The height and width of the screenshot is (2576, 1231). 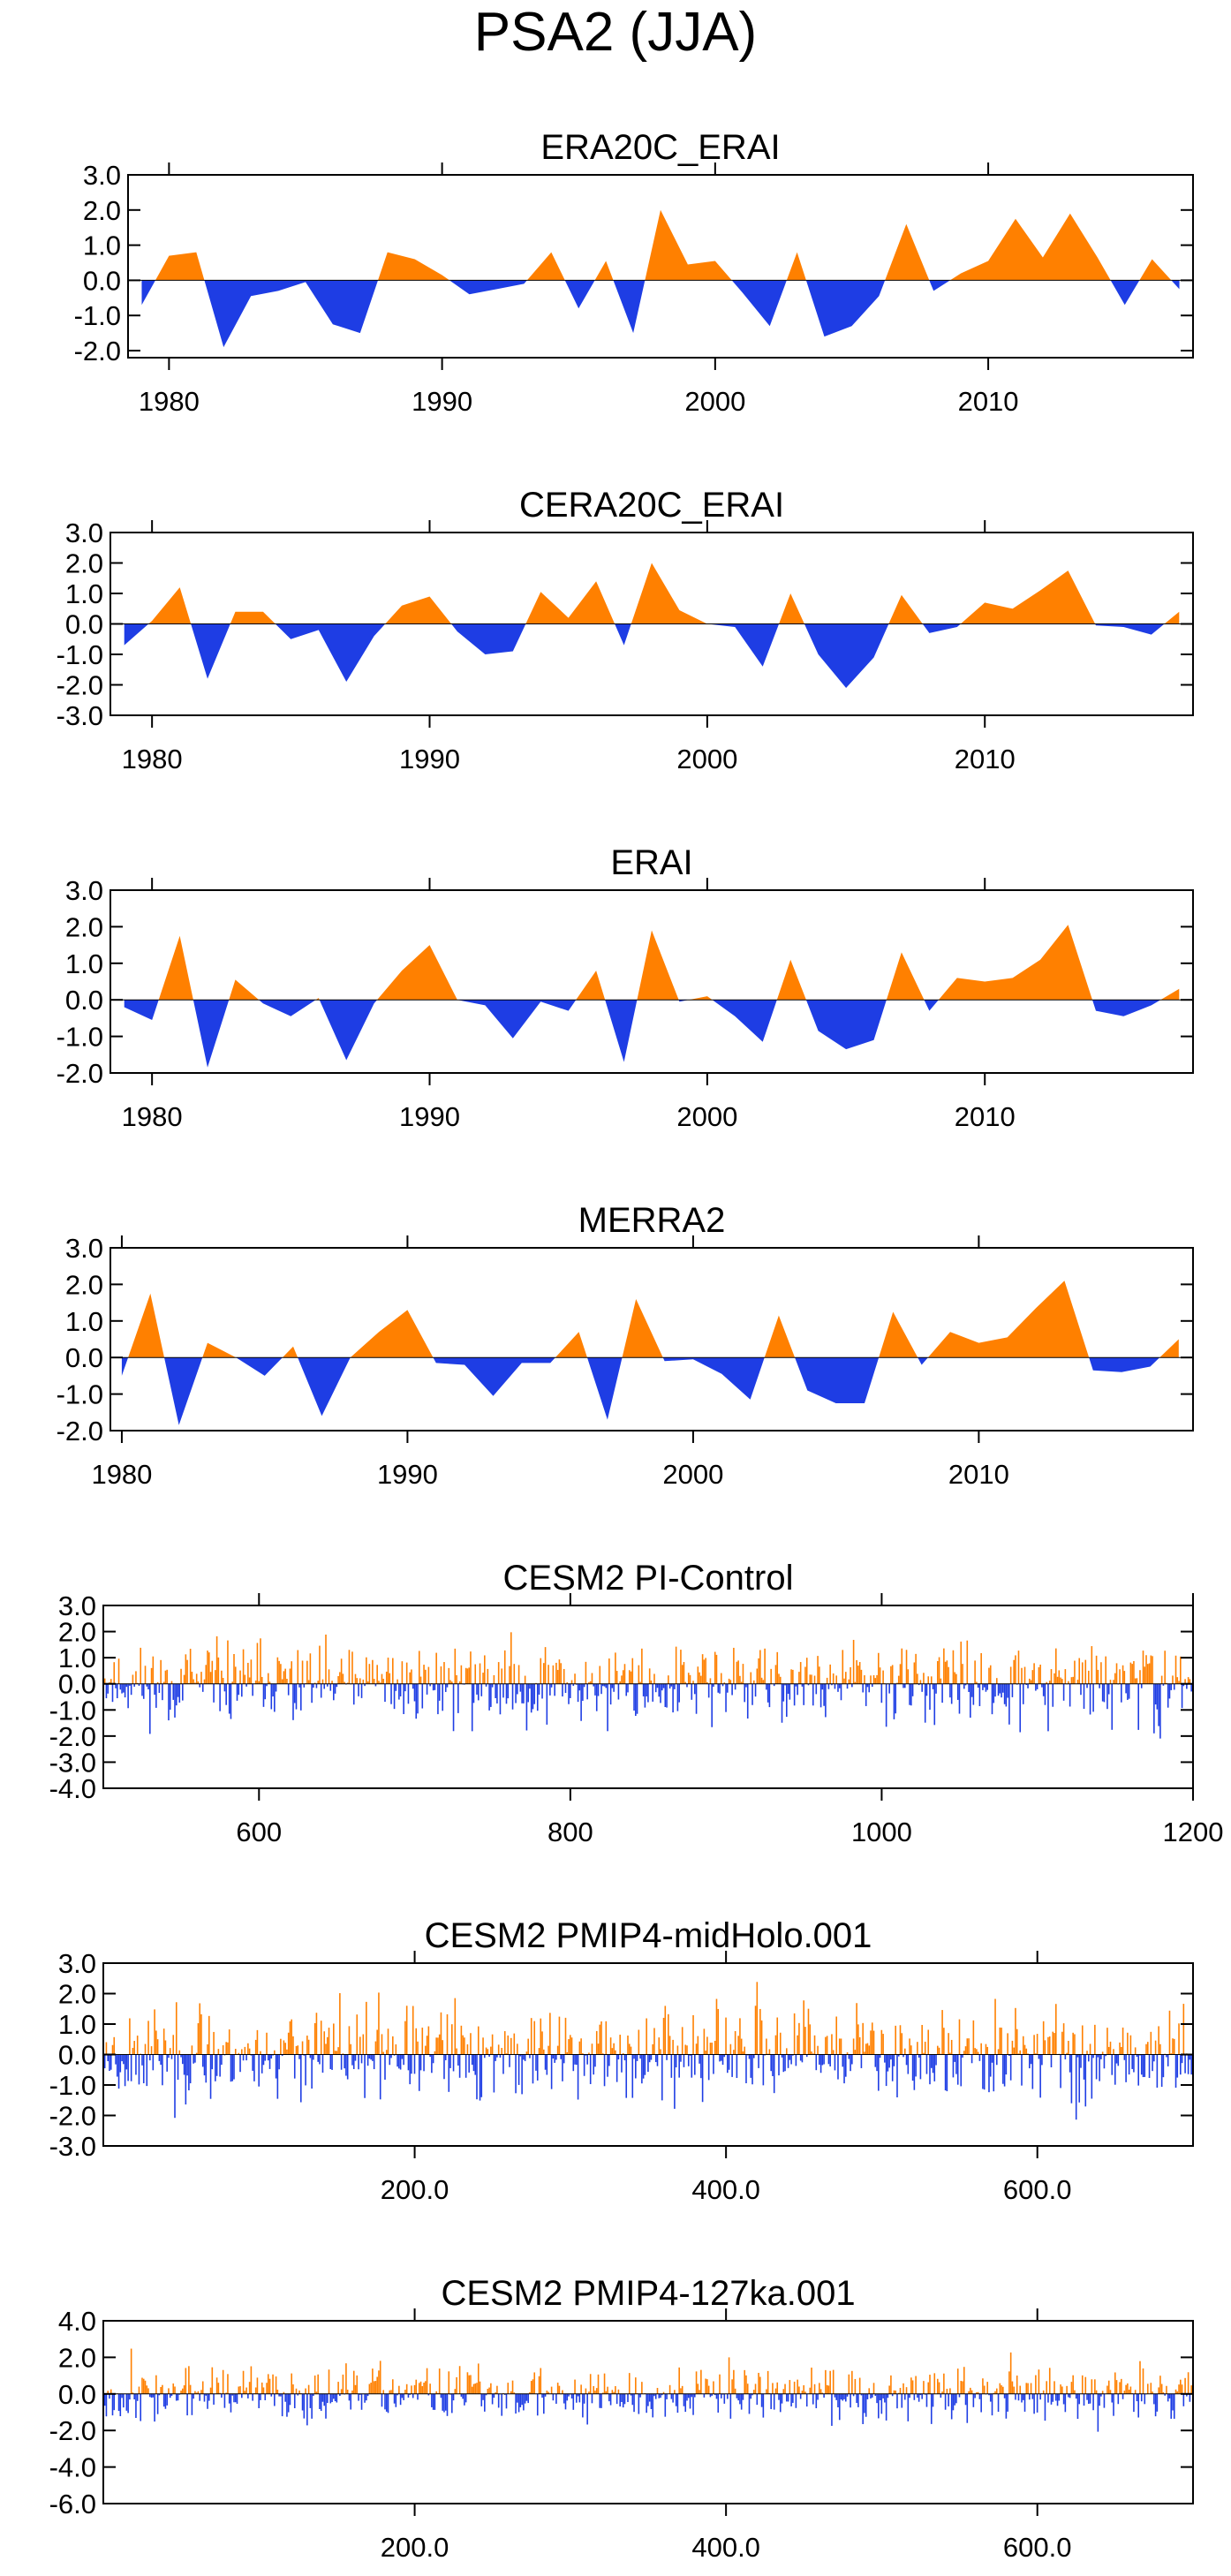 What do you see at coordinates (648, 2294) in the screenshot?
I see `chart-title: CESM2 PMIP4-127ka.001` at bounding box center [648, 2294].